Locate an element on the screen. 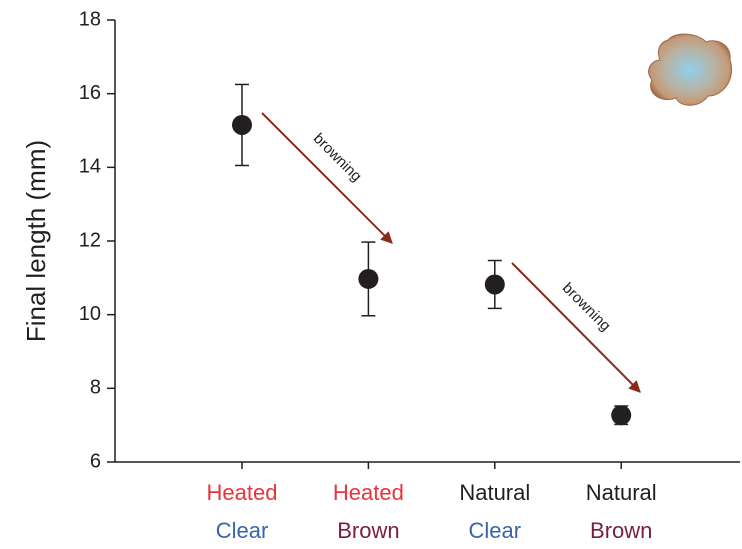 The height and width of the screenshot is (549, 742). y-tick-label: 8 is located at coordinates (95, 388).